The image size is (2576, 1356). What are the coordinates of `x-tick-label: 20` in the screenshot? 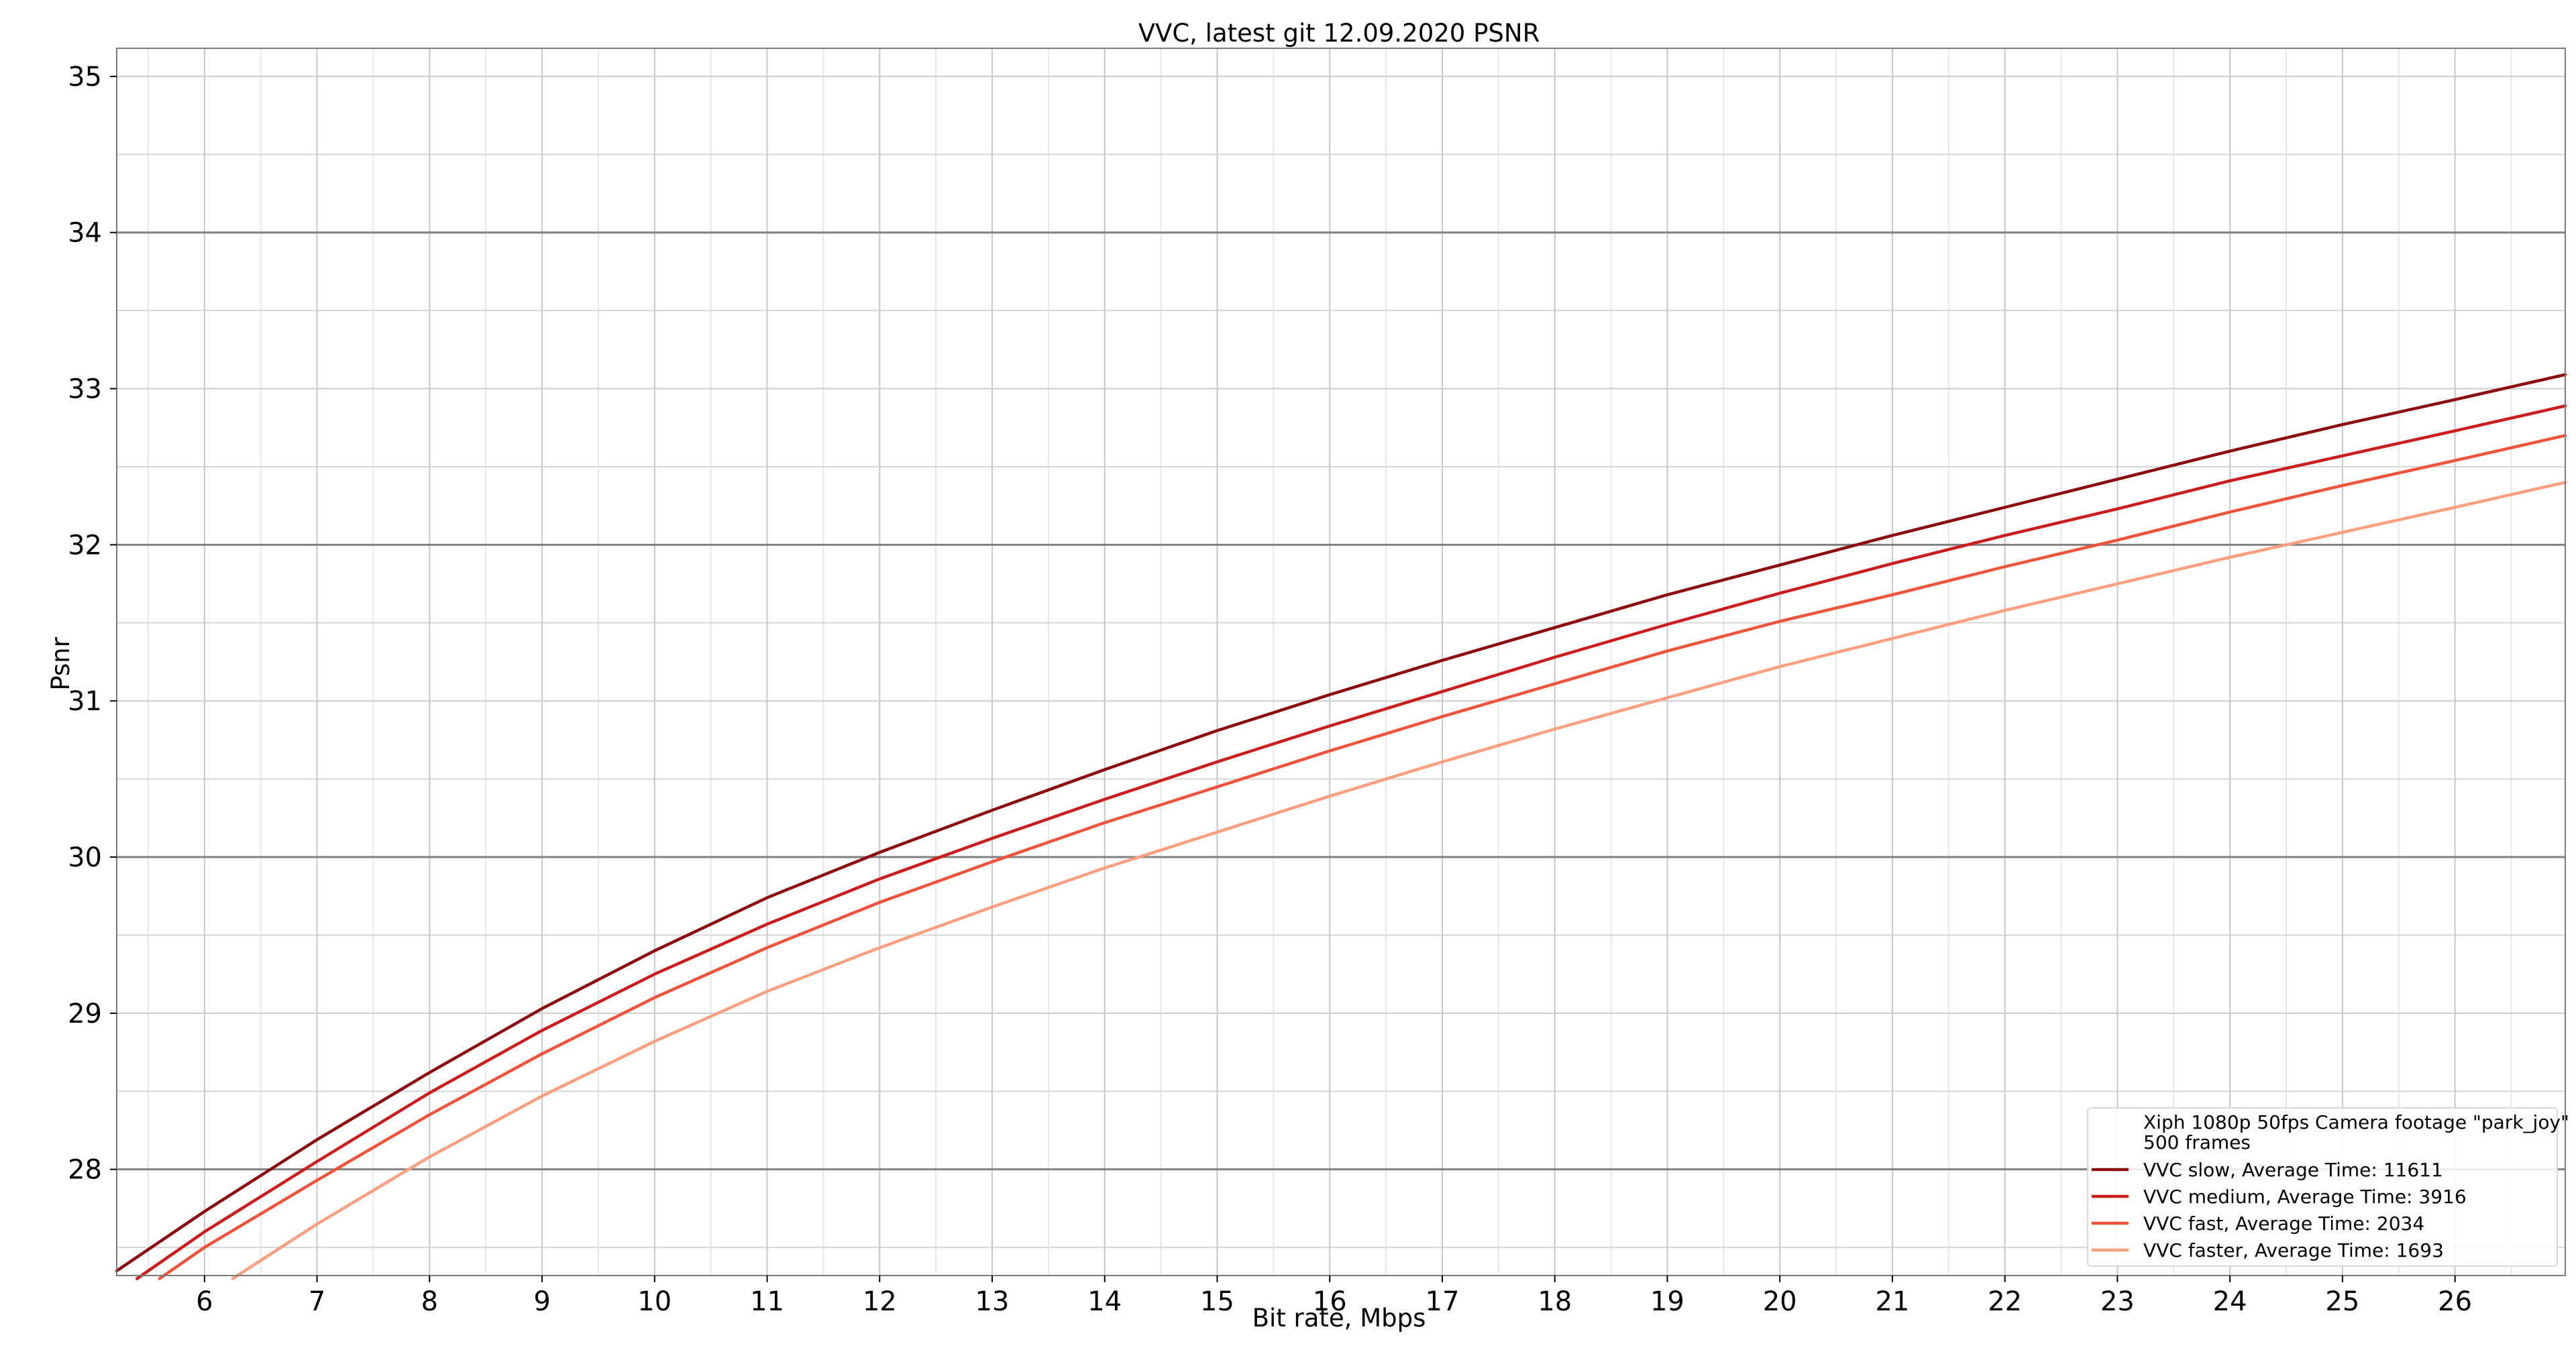 It's located at (1780, 1301).